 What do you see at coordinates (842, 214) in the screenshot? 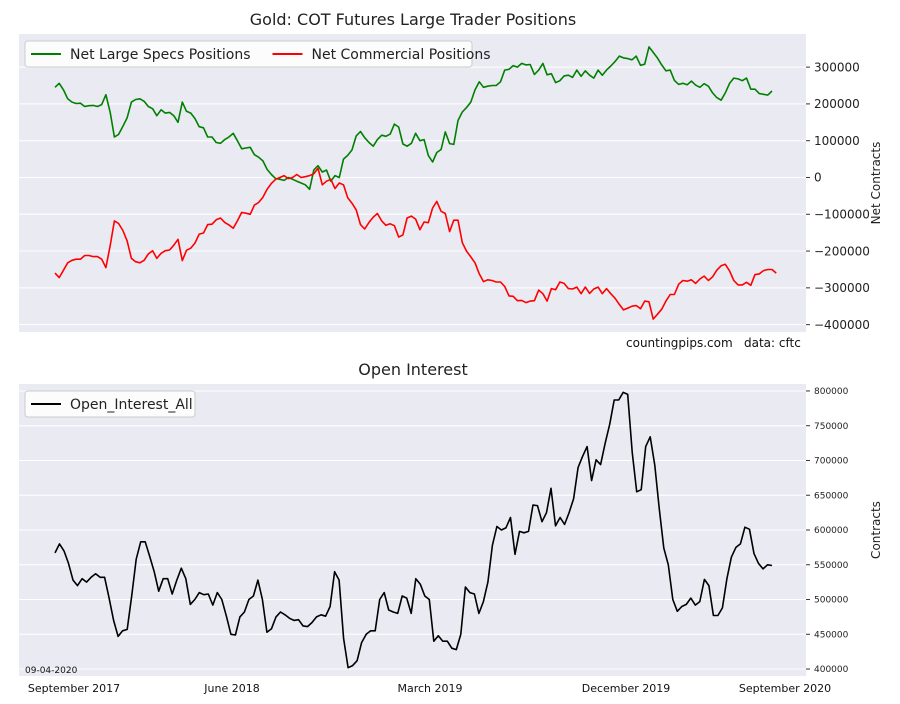
I see `y-tick-label: −100000` at bounding box center [842, 214].